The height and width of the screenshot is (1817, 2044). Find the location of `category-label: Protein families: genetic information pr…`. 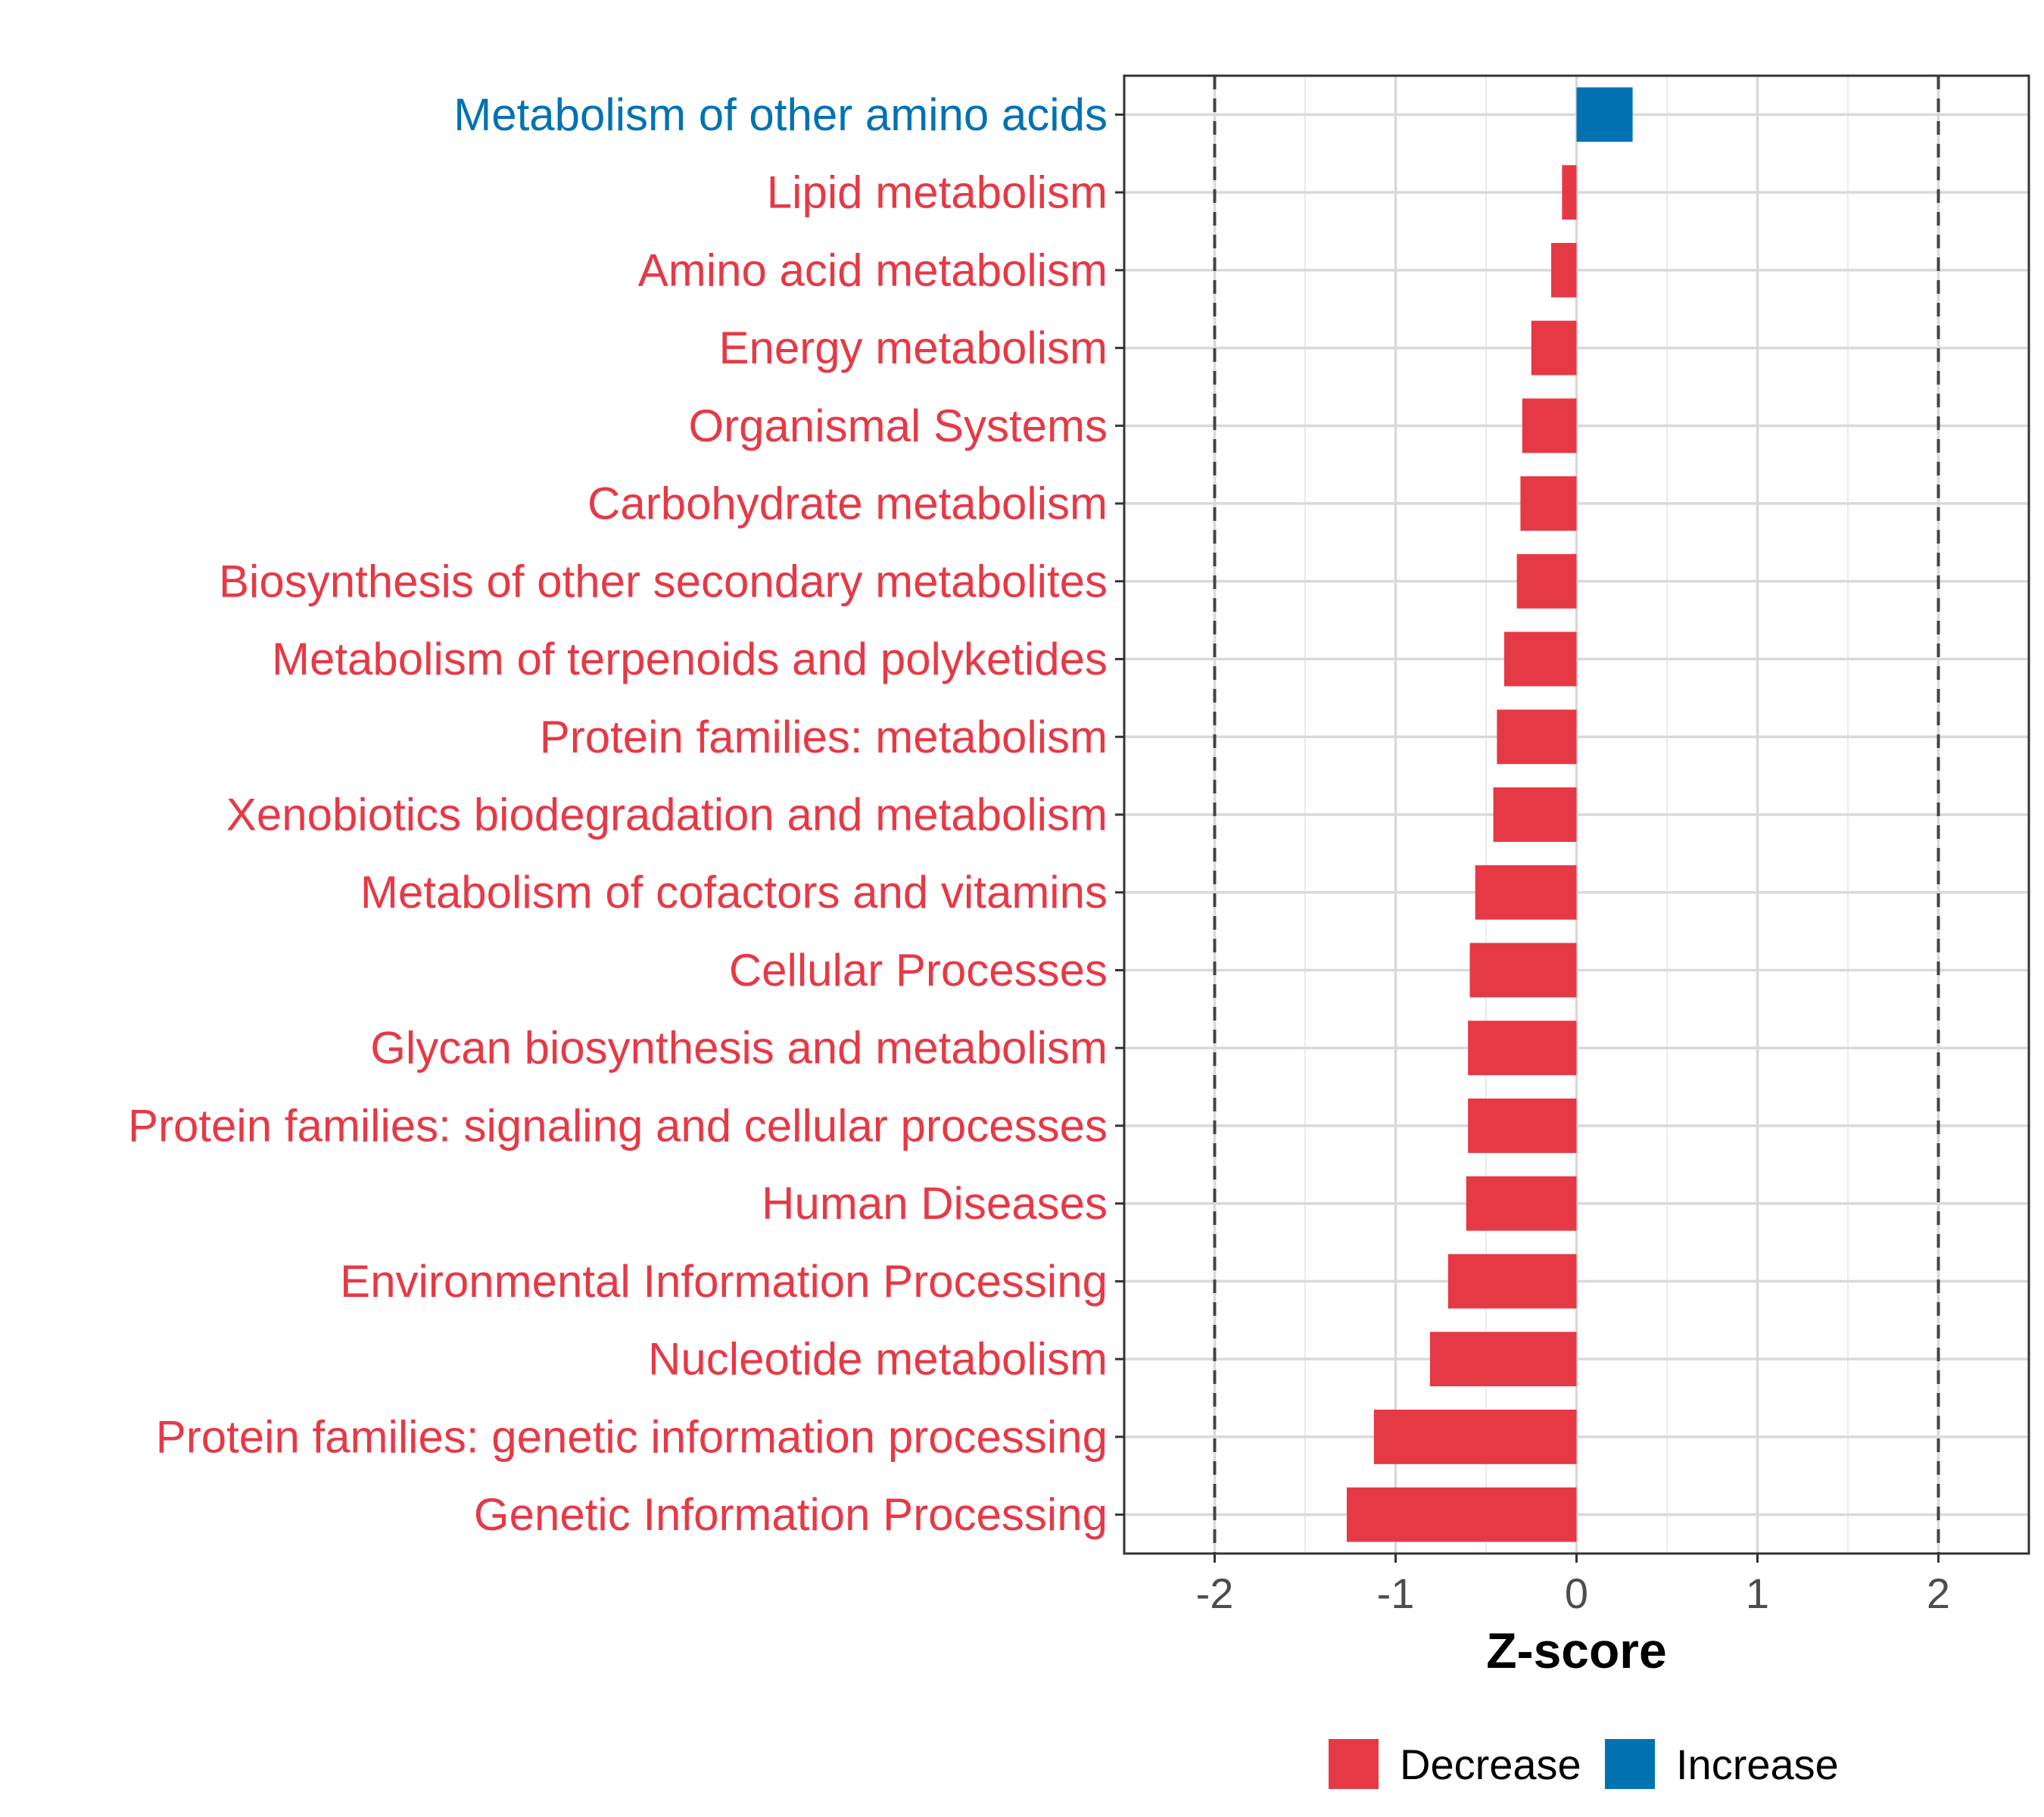

category-label: Protein families: genetic information pr… is located at coordinates (632, 1436).